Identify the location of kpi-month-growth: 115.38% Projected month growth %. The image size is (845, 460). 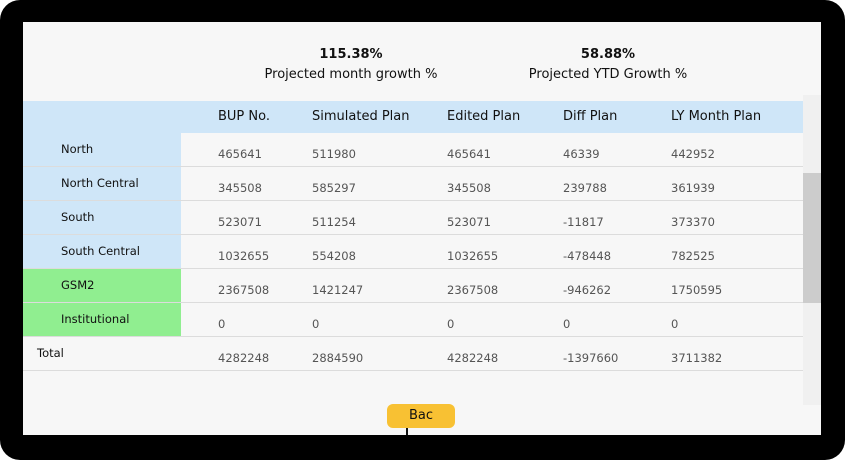
(351, 64).